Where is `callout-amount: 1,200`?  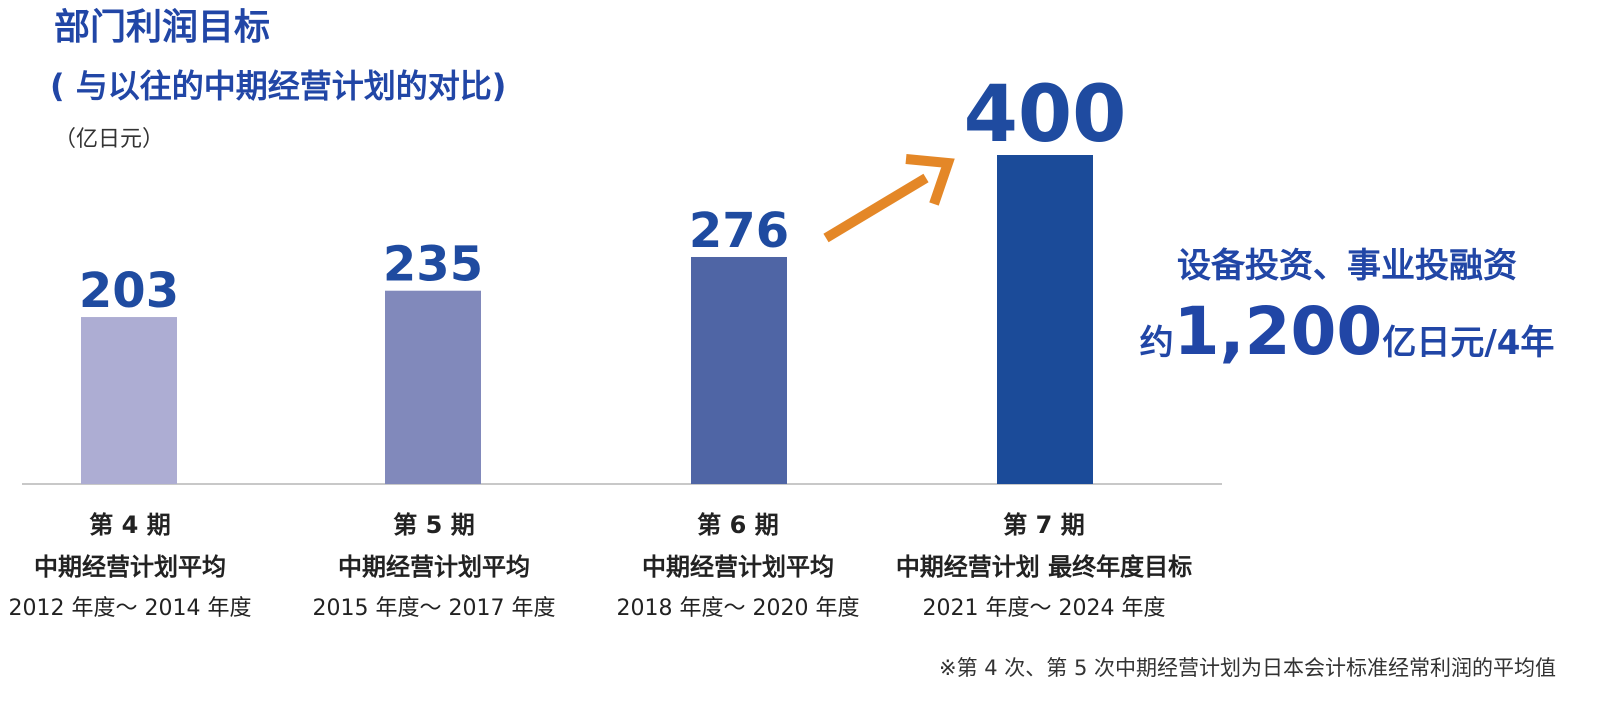
callout-amount: 1,200 is located at coordinates (1278, 331).